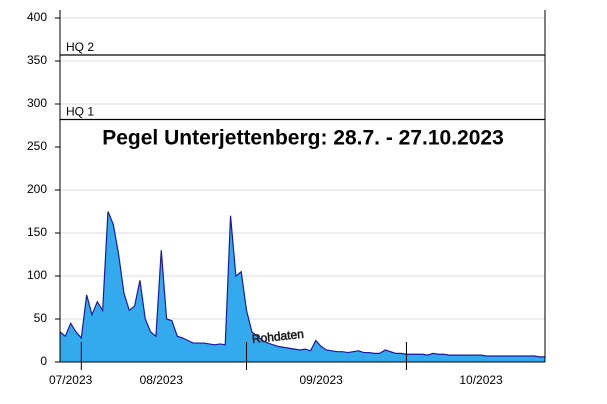 This screenshot has width=607, height=404. Describe the element at coordinates (481, 380) in the screenshot. I see `x-tick-label: 10/2023` at that location.